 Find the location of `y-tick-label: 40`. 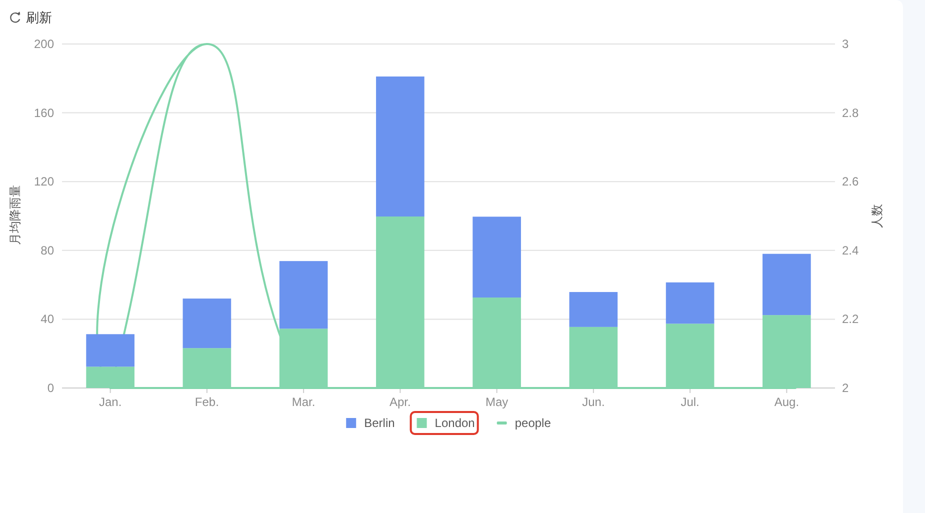

y-tick-label: 40 is located at coordinates (47, 319).